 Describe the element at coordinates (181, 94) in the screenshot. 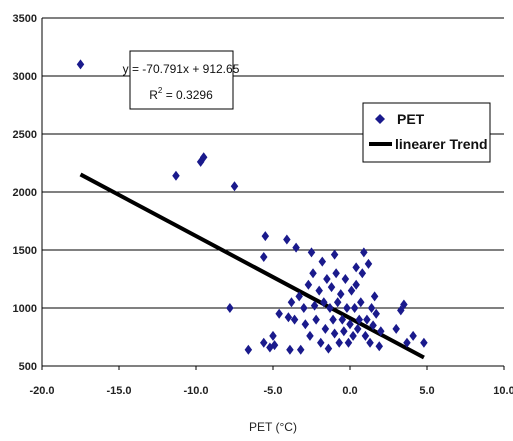

I see `r-squared: R2 = 0.3296` at that location.